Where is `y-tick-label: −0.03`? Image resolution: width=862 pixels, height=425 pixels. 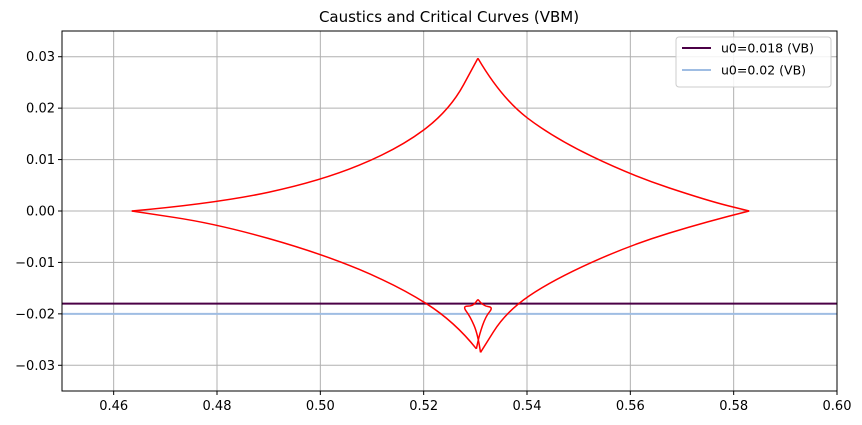
y-tick-label: −0.03 is located at coordinates (35, 366).